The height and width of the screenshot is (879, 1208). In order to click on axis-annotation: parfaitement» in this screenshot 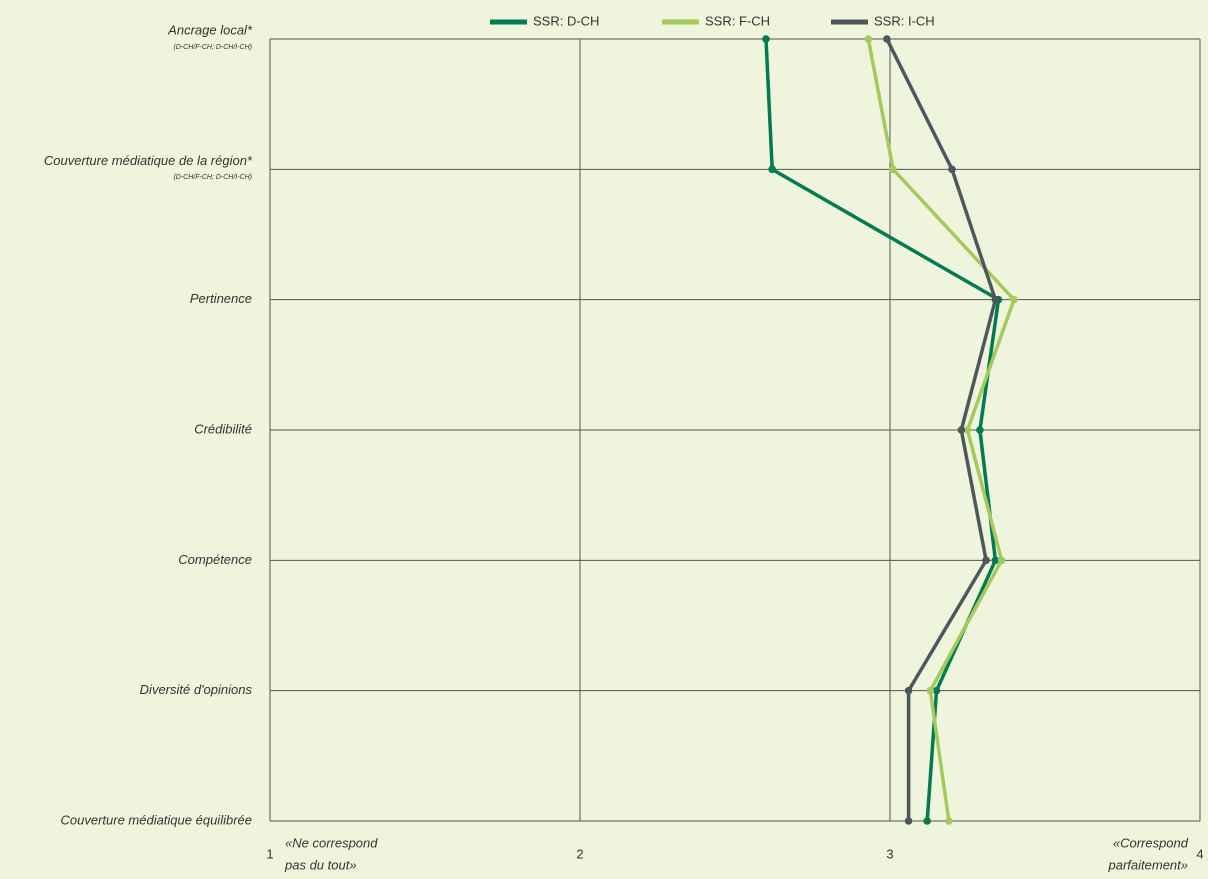, I will do `click(1148, 864)`.